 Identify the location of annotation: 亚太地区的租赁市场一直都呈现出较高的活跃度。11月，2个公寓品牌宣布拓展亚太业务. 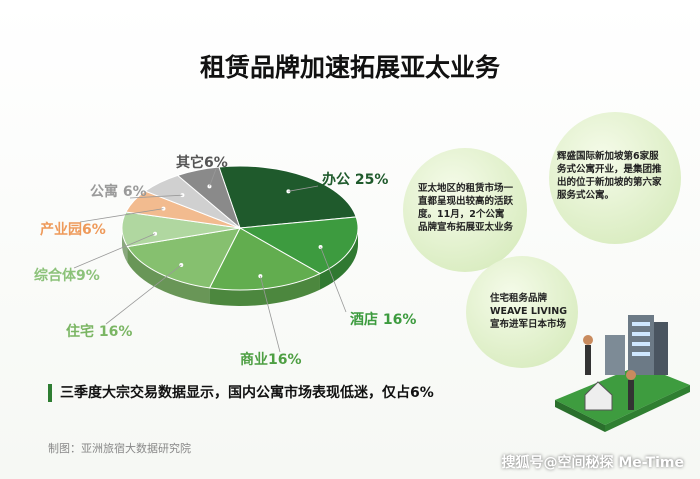
(466, 208).